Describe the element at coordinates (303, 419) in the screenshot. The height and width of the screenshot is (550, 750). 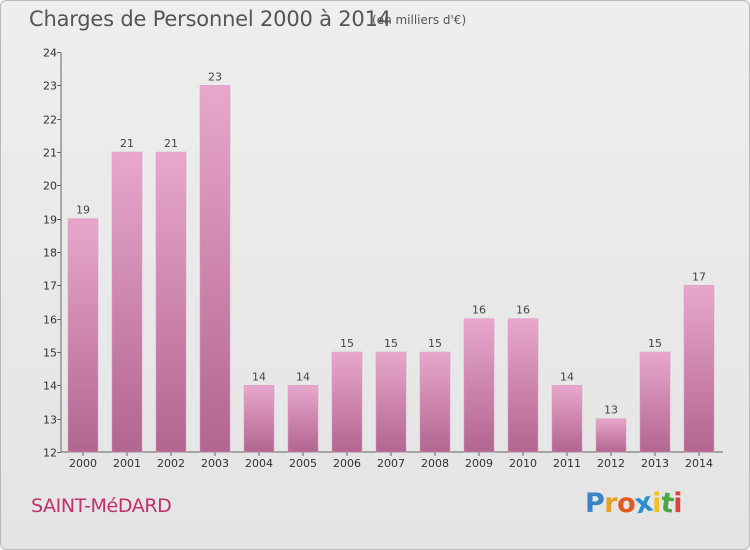
I see `bar-2005` at that location.